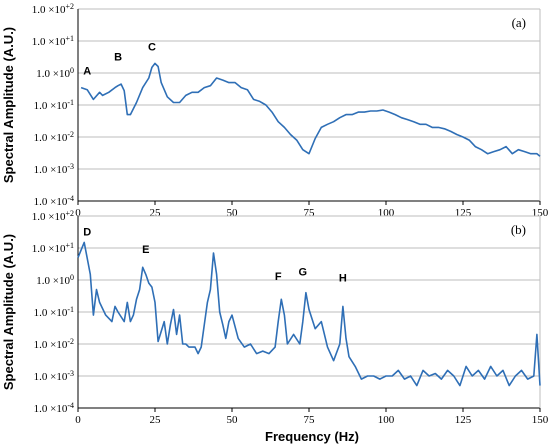  I want to click on annotation-f: F, so click(278, 277).